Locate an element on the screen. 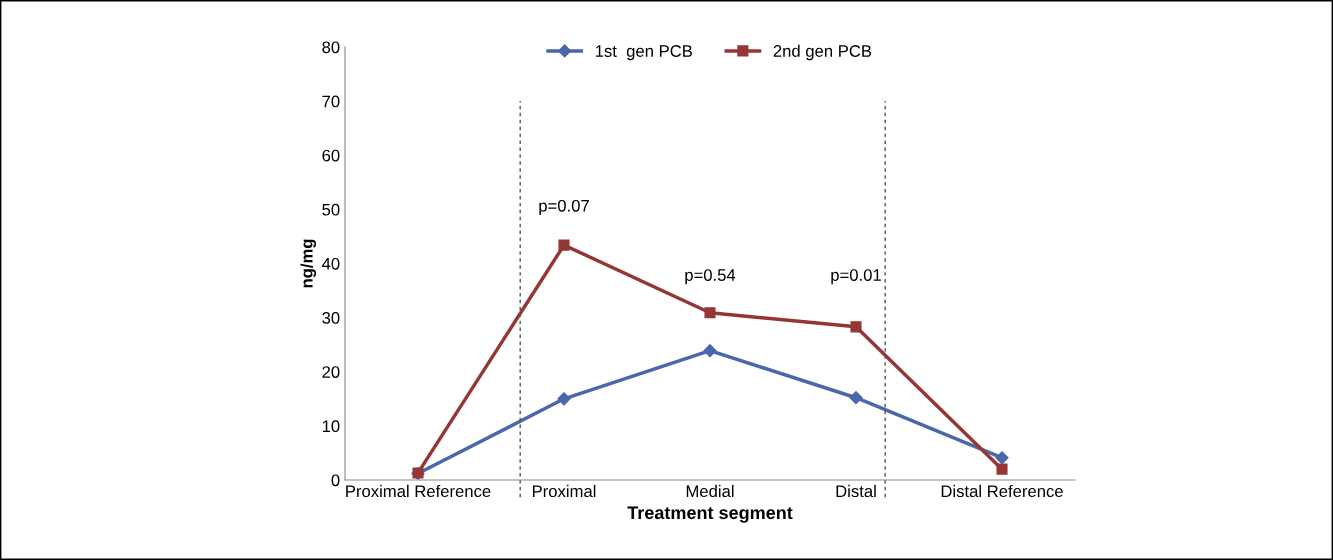 The width and height of the screenshot is (1333, 560). legend-label: 1st gen PCB is located at coordinates (643, 53).